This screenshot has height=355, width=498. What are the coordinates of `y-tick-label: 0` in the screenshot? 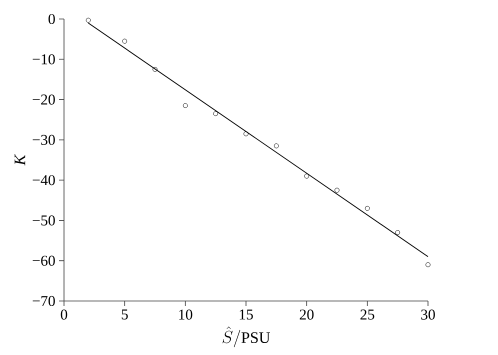 It's located at (51, 19).